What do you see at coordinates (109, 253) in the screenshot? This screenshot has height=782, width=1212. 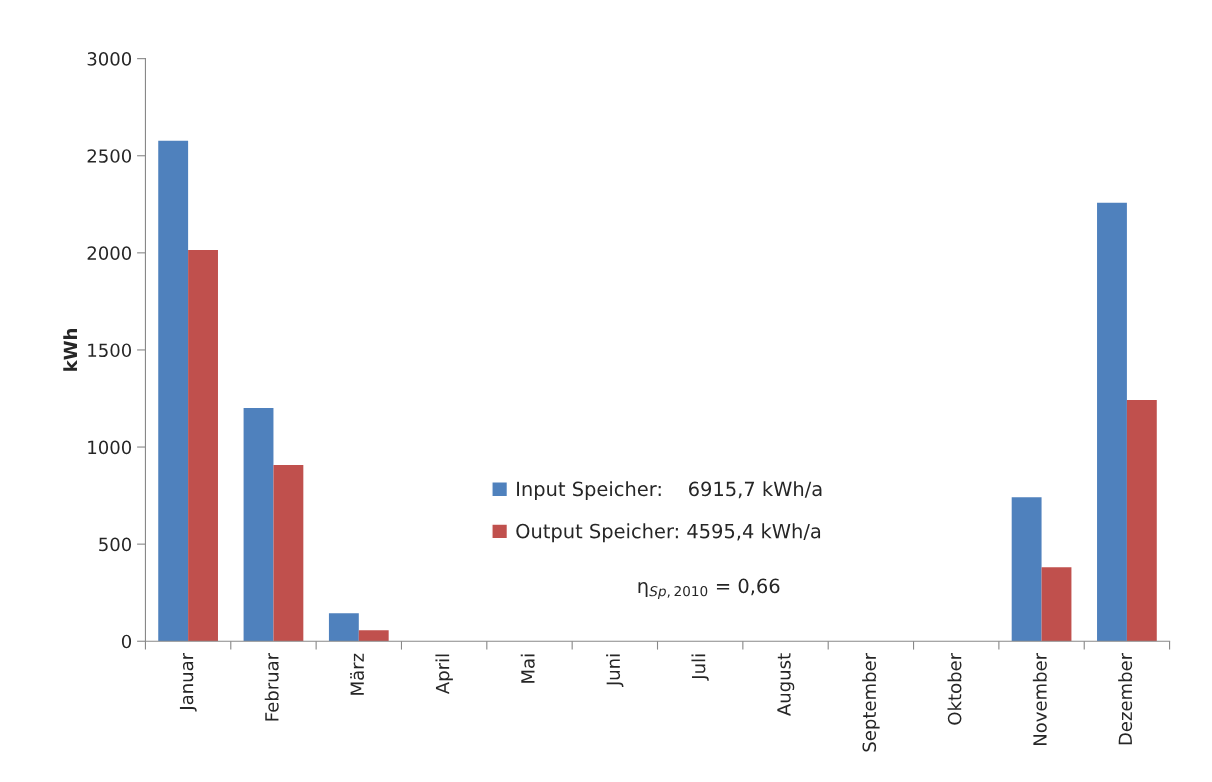 I see `y-tick-label: 2000` at bounding box center [109, 253].